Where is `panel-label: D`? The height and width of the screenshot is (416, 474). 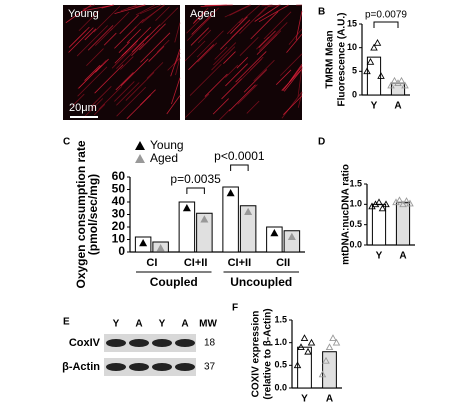
panel-label: D is located at coordinates (321, 142).